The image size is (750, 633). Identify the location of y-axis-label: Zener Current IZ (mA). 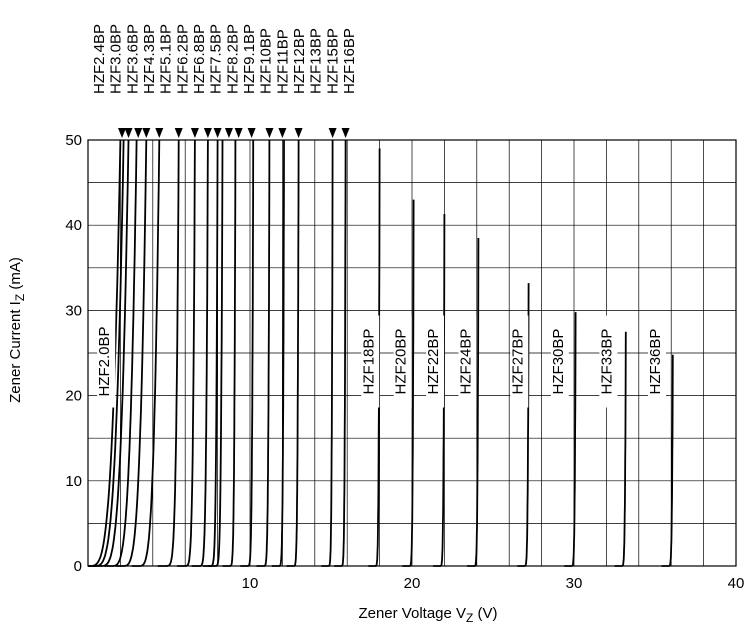
(17, 330).